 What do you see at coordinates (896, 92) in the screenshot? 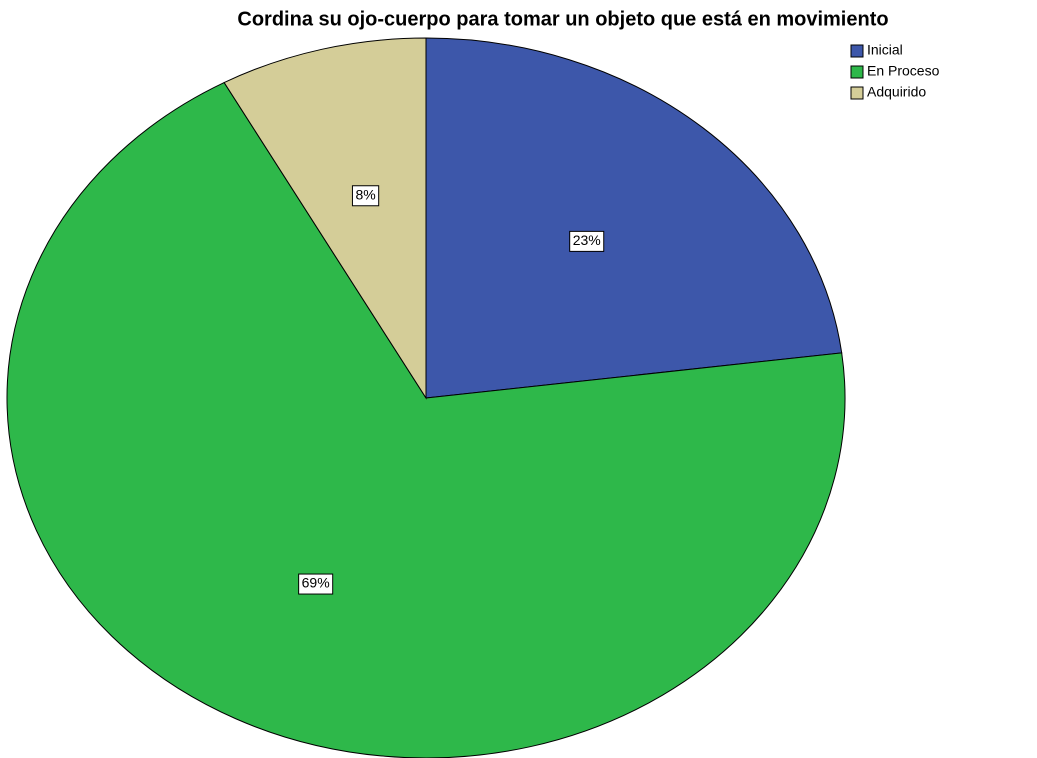
I see `legend-label: Adquirido` at bounding box center [896, 92].